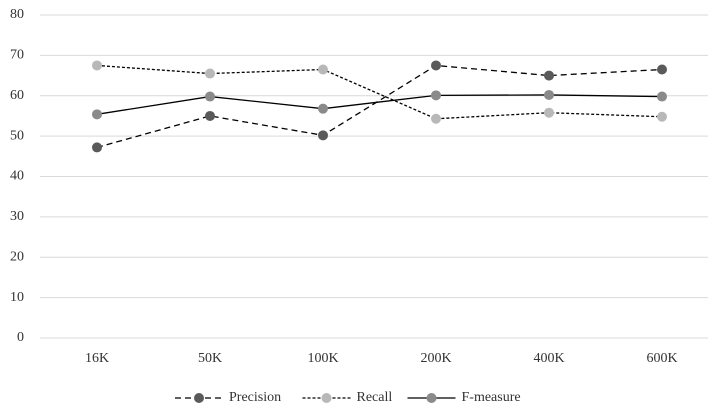 This screenshot has height=412, width=710. What do you see at coordinates (17, 135) in the screenshot?
I see `y-tick-label: 50` at bounding box center [17, 135].